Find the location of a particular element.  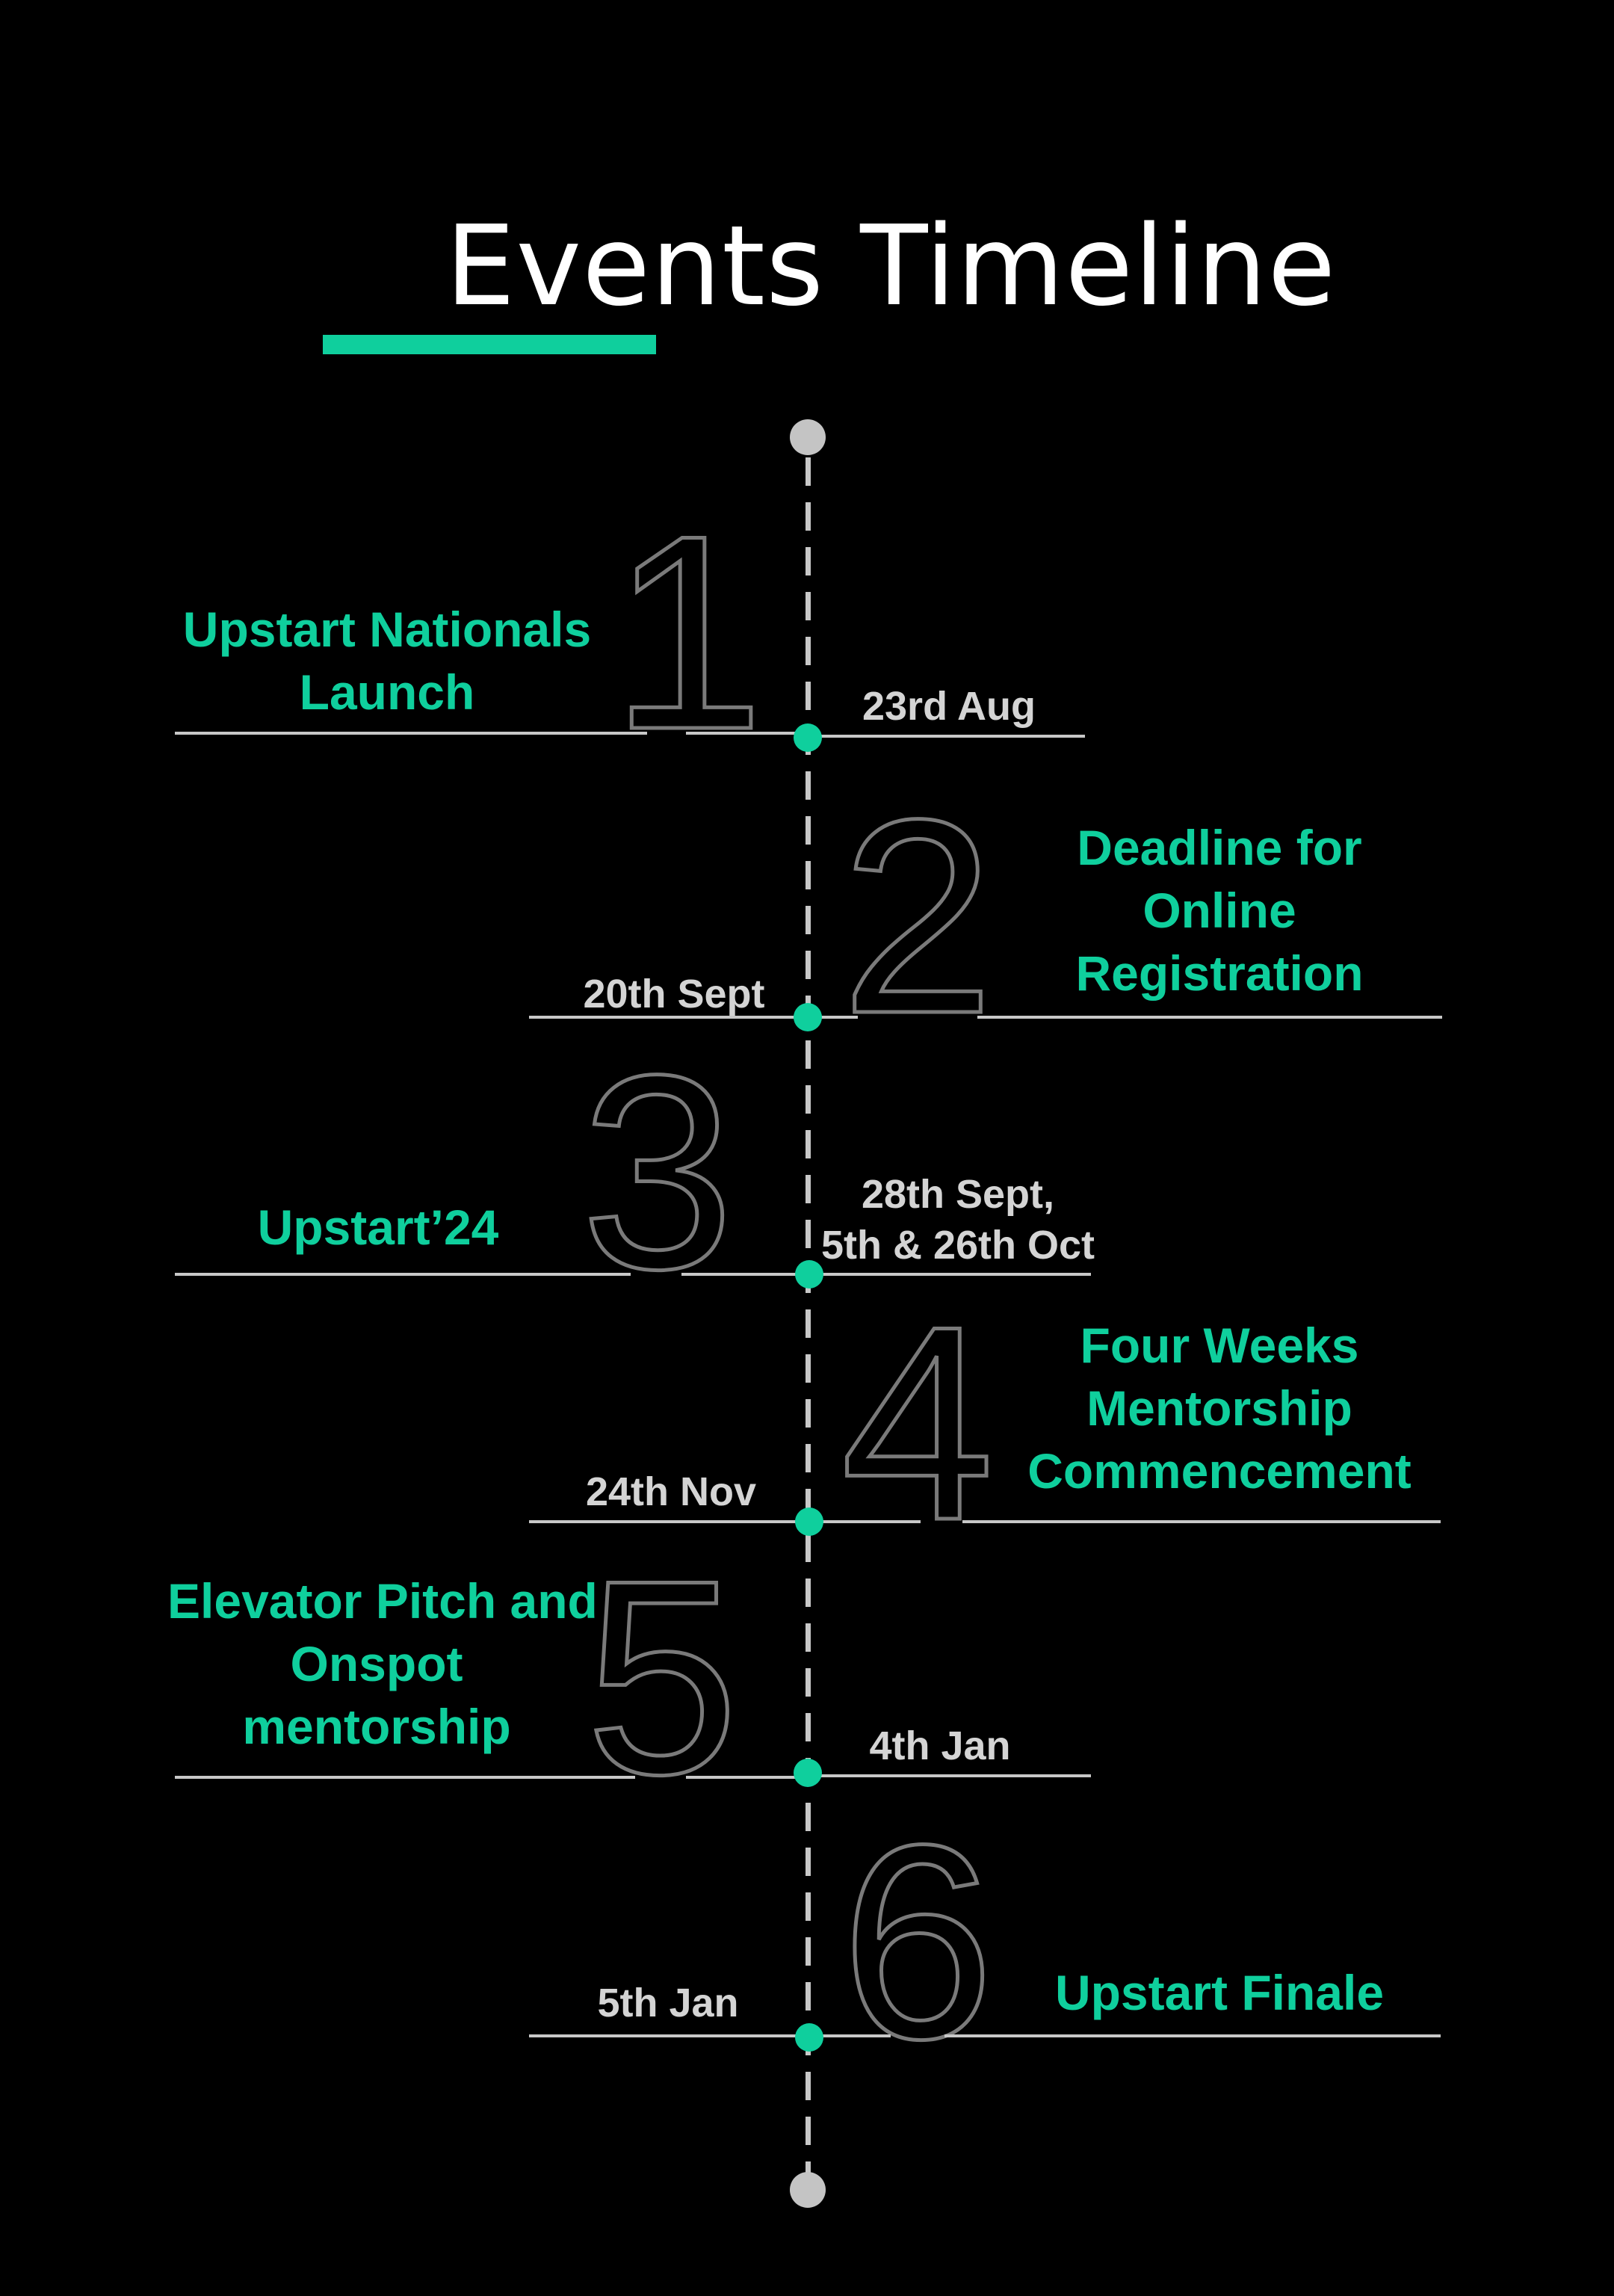

event-number: 3 is located at coordinates (658, 1173).